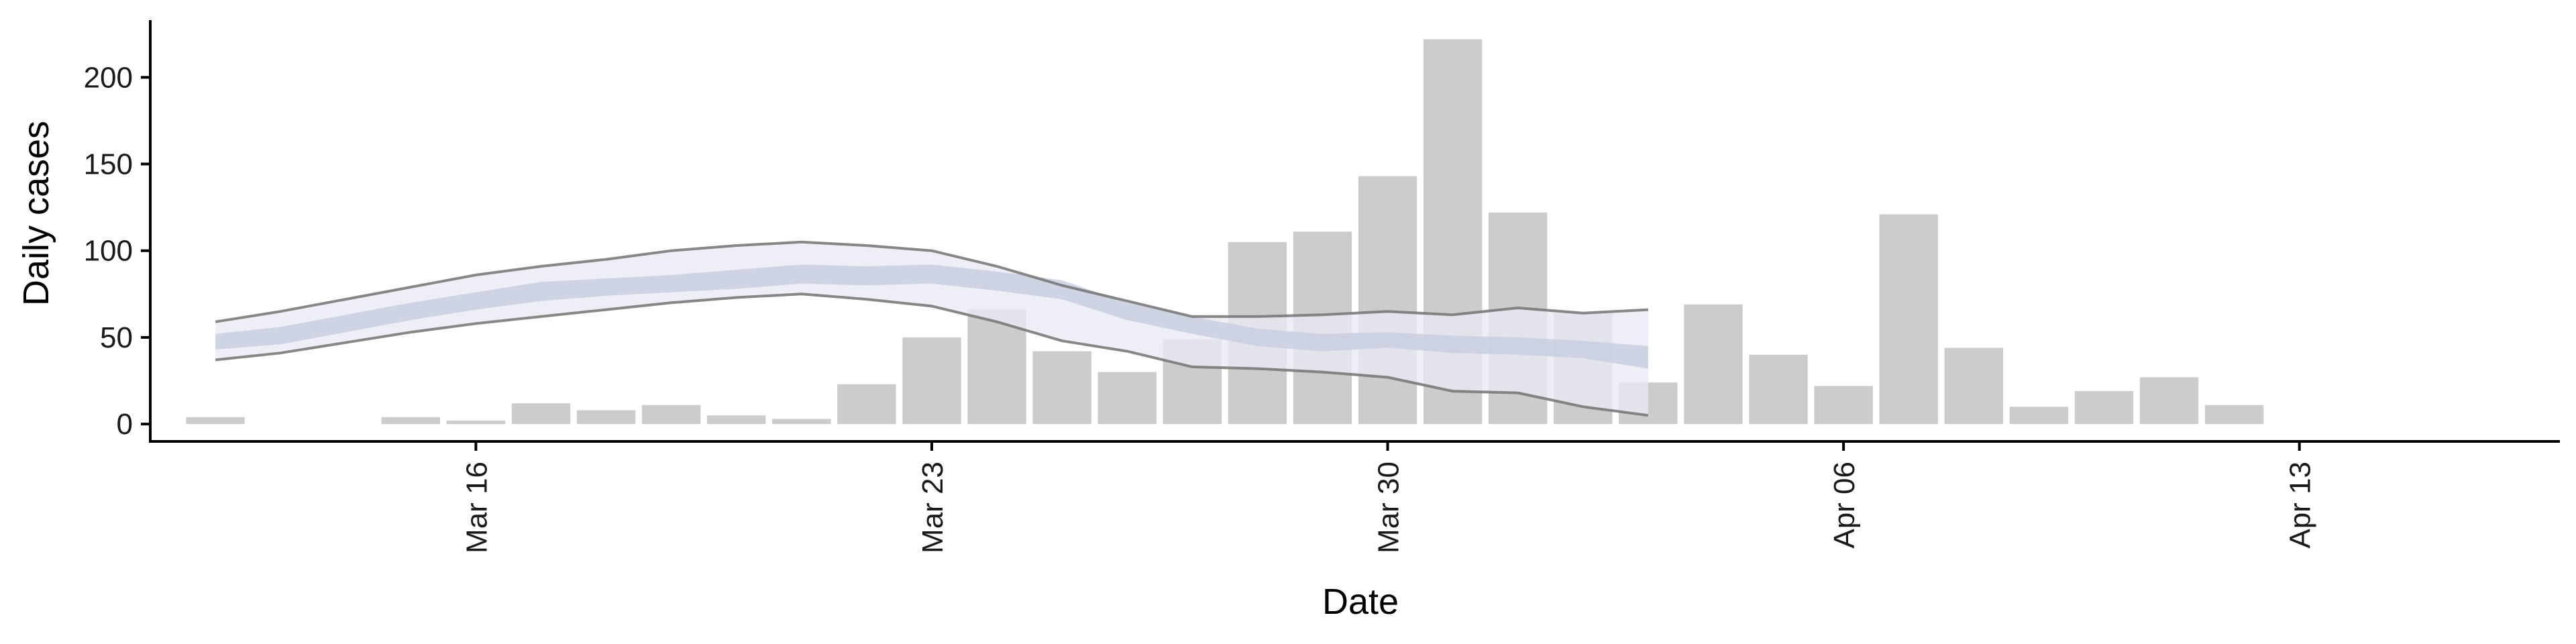 The width and height of the screenshot is (2576, 644). What do you see at coordinates (932, 281) in the screenshot?
I see `estimate-upper-line` at bounding box center [932, 281].